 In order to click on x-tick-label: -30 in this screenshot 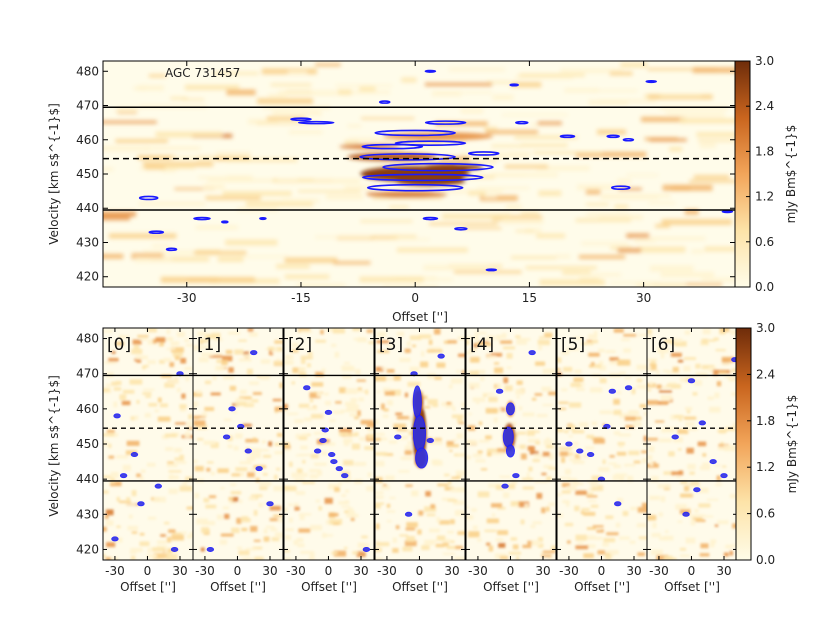, I will do `click(387, 571)`.